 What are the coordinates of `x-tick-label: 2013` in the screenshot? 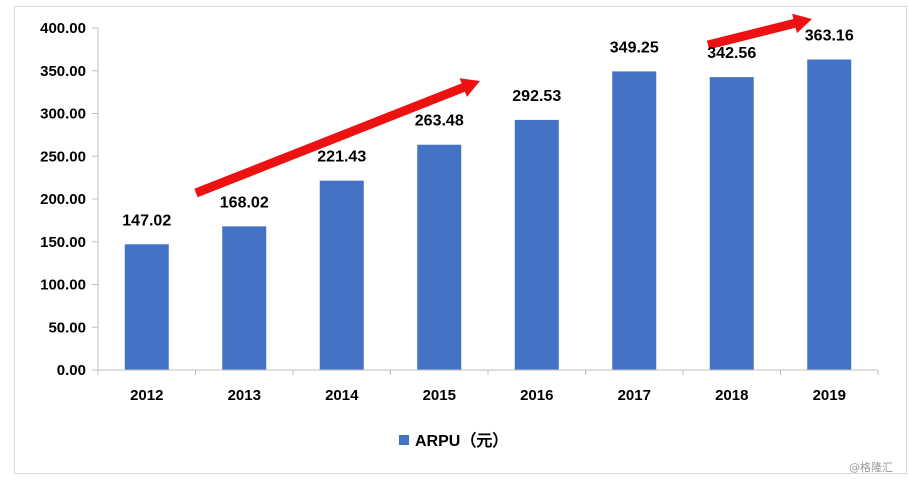 It's located at (244, 395).